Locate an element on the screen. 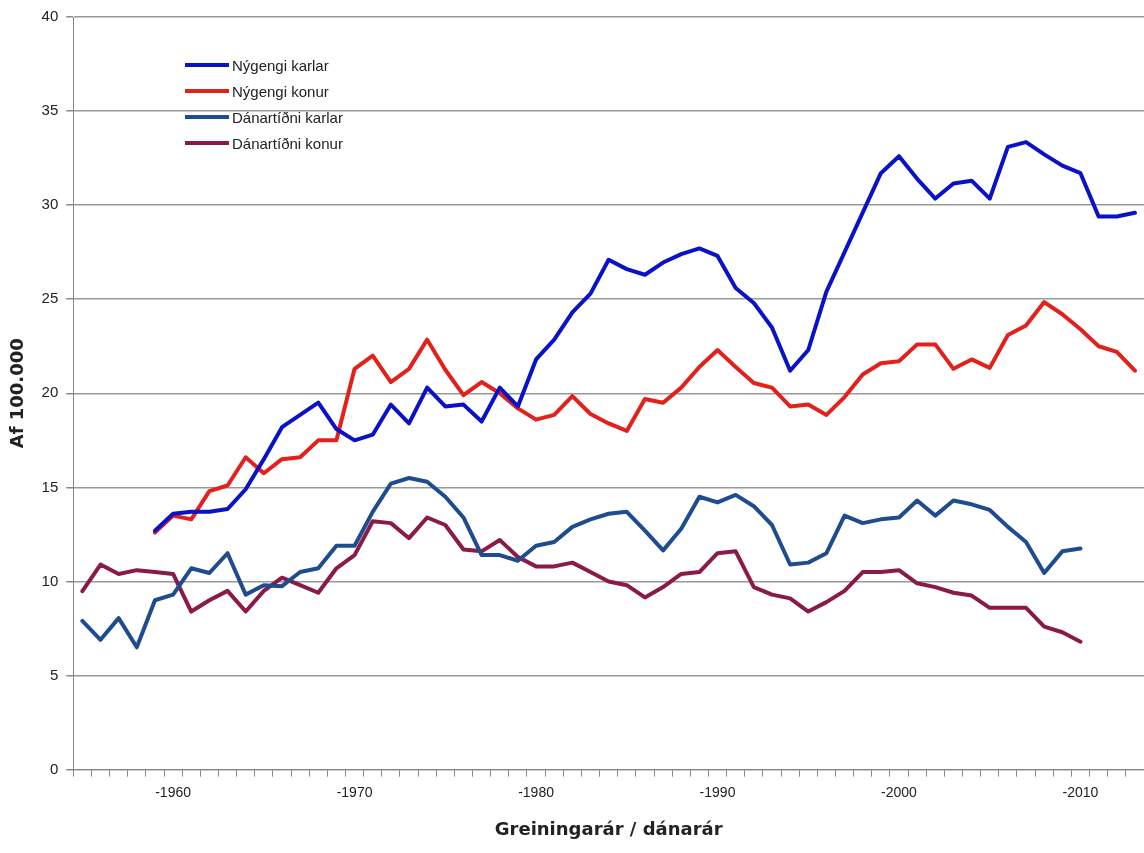 This screenshot has width=1144, height=853. y-tick-label: 15 is located at coordinates (50, 486).